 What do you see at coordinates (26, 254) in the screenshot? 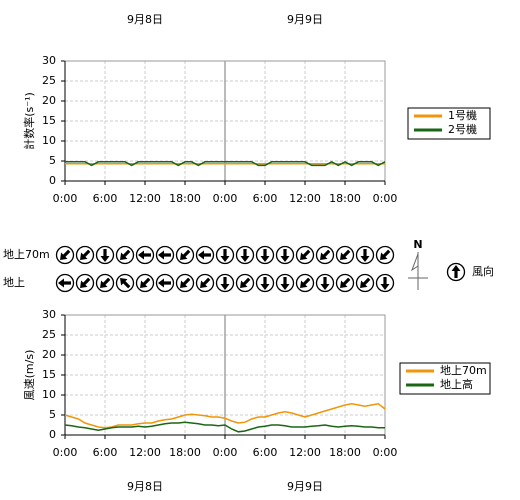
I see `row-label: 地上70m` at bounding box center [26, 254].